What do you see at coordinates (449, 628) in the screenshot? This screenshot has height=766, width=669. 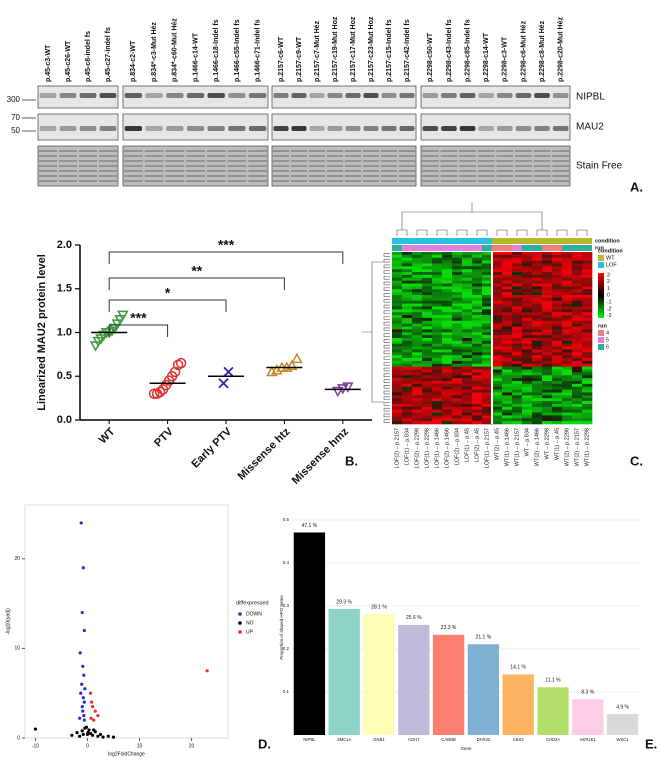 I see `value-label: 23.3 %` at bounding box center [449, 628].